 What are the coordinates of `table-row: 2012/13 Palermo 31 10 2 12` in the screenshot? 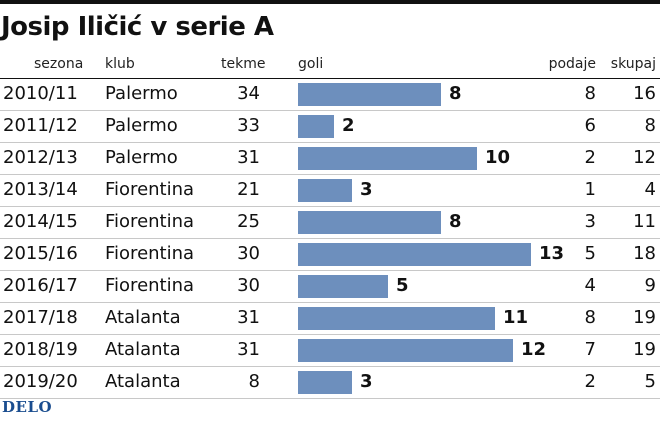 It's located at (330, 159).